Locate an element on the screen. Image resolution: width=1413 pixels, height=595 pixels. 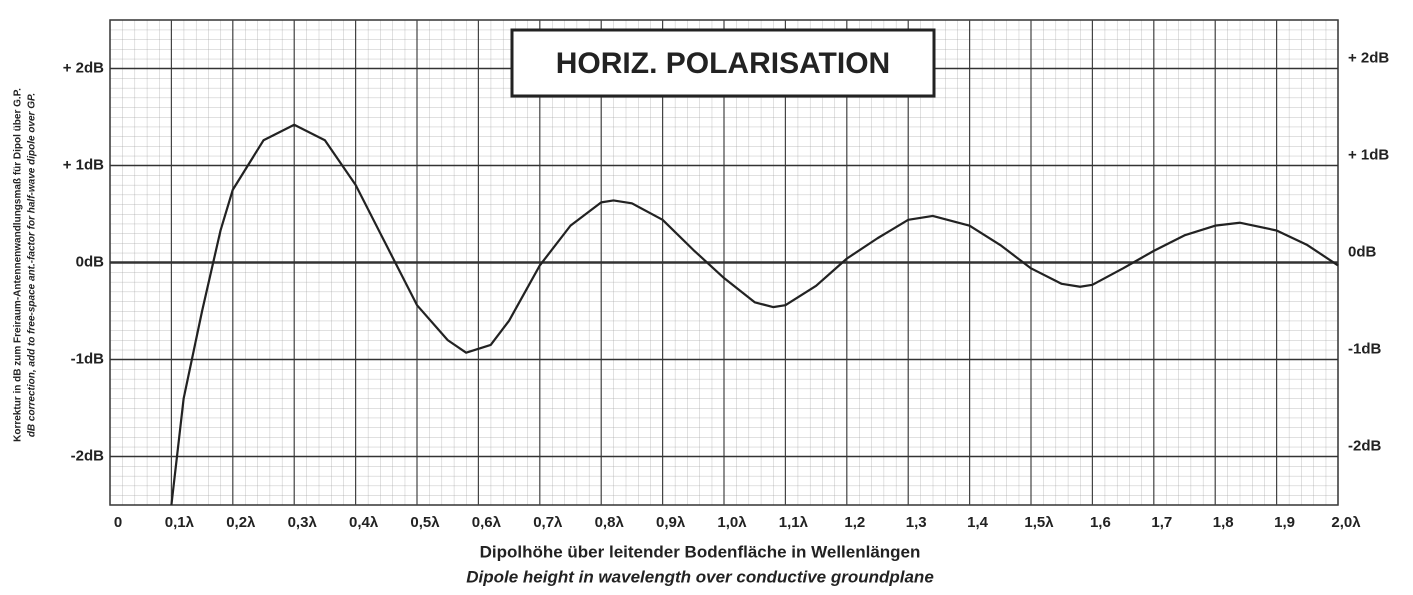
x-tick-label: 1,5λ is located at coordinates (1039, 522).